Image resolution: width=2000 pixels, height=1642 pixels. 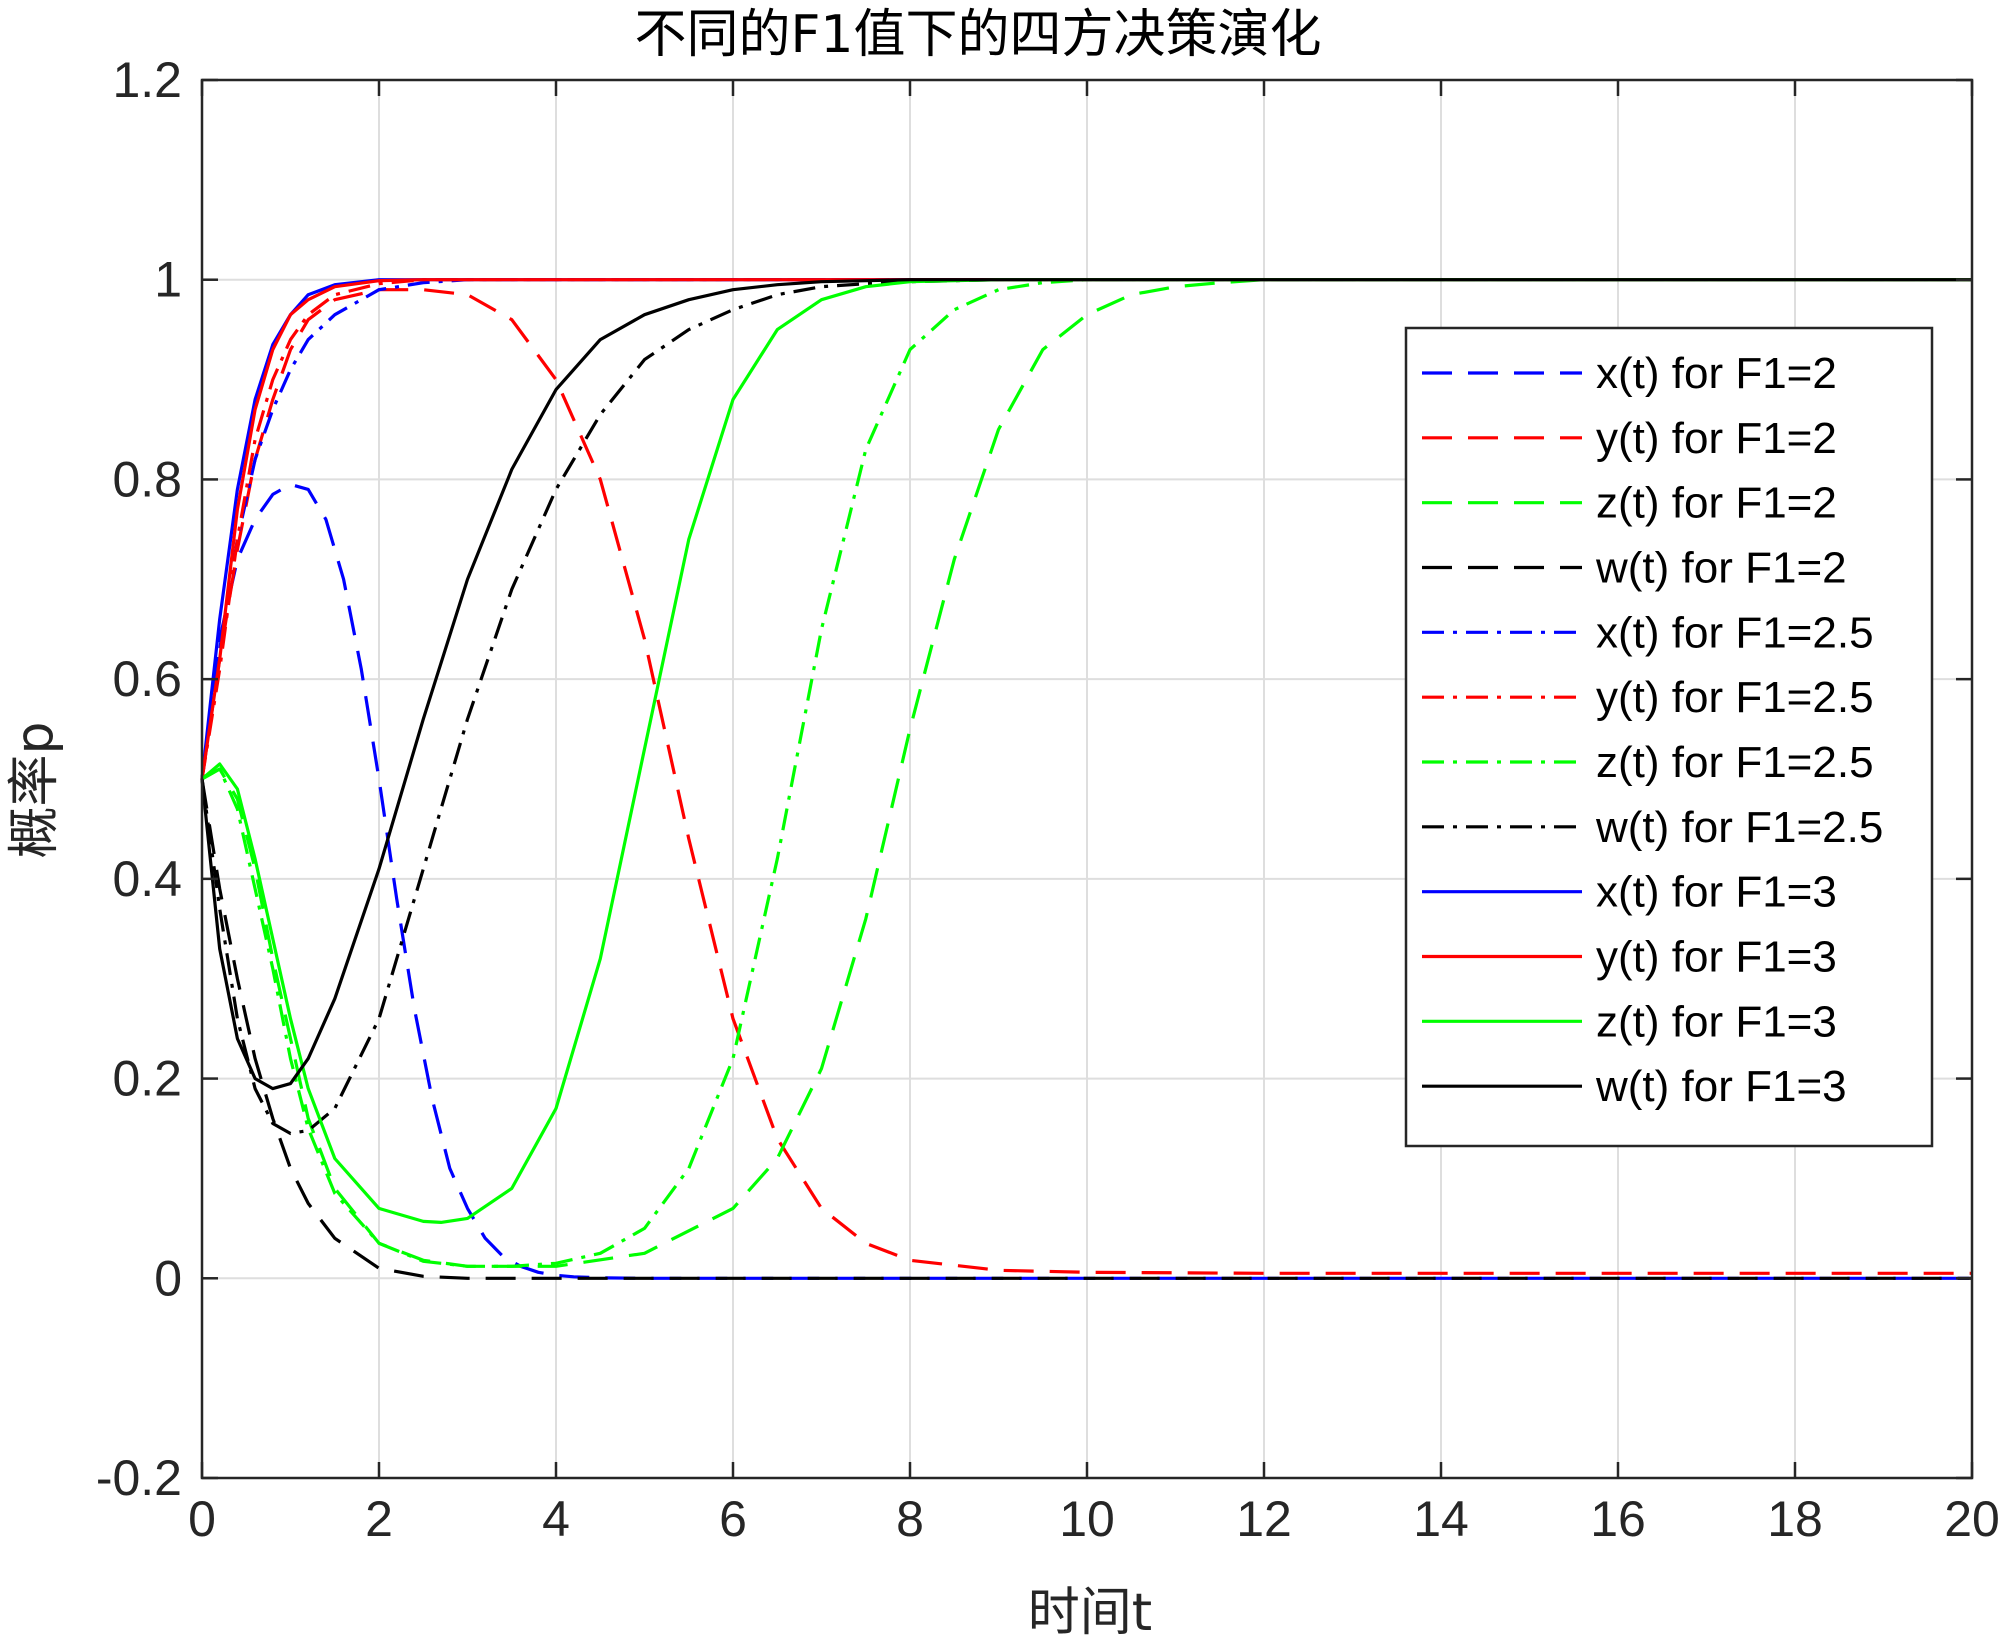 I want to click on x-tick-label: 14, so click(x=1441, y=1519).